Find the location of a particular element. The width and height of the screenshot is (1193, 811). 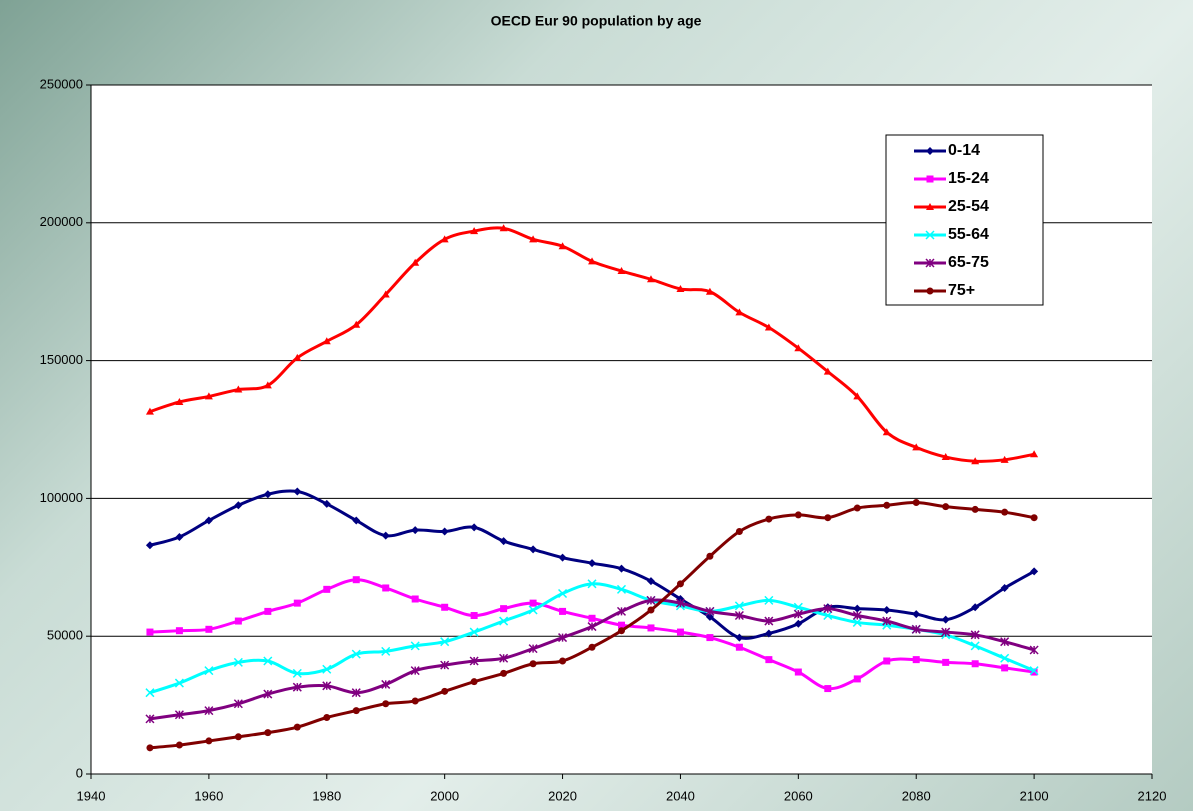

x-tick-label: 2040 is located at coordinates (680, 795).